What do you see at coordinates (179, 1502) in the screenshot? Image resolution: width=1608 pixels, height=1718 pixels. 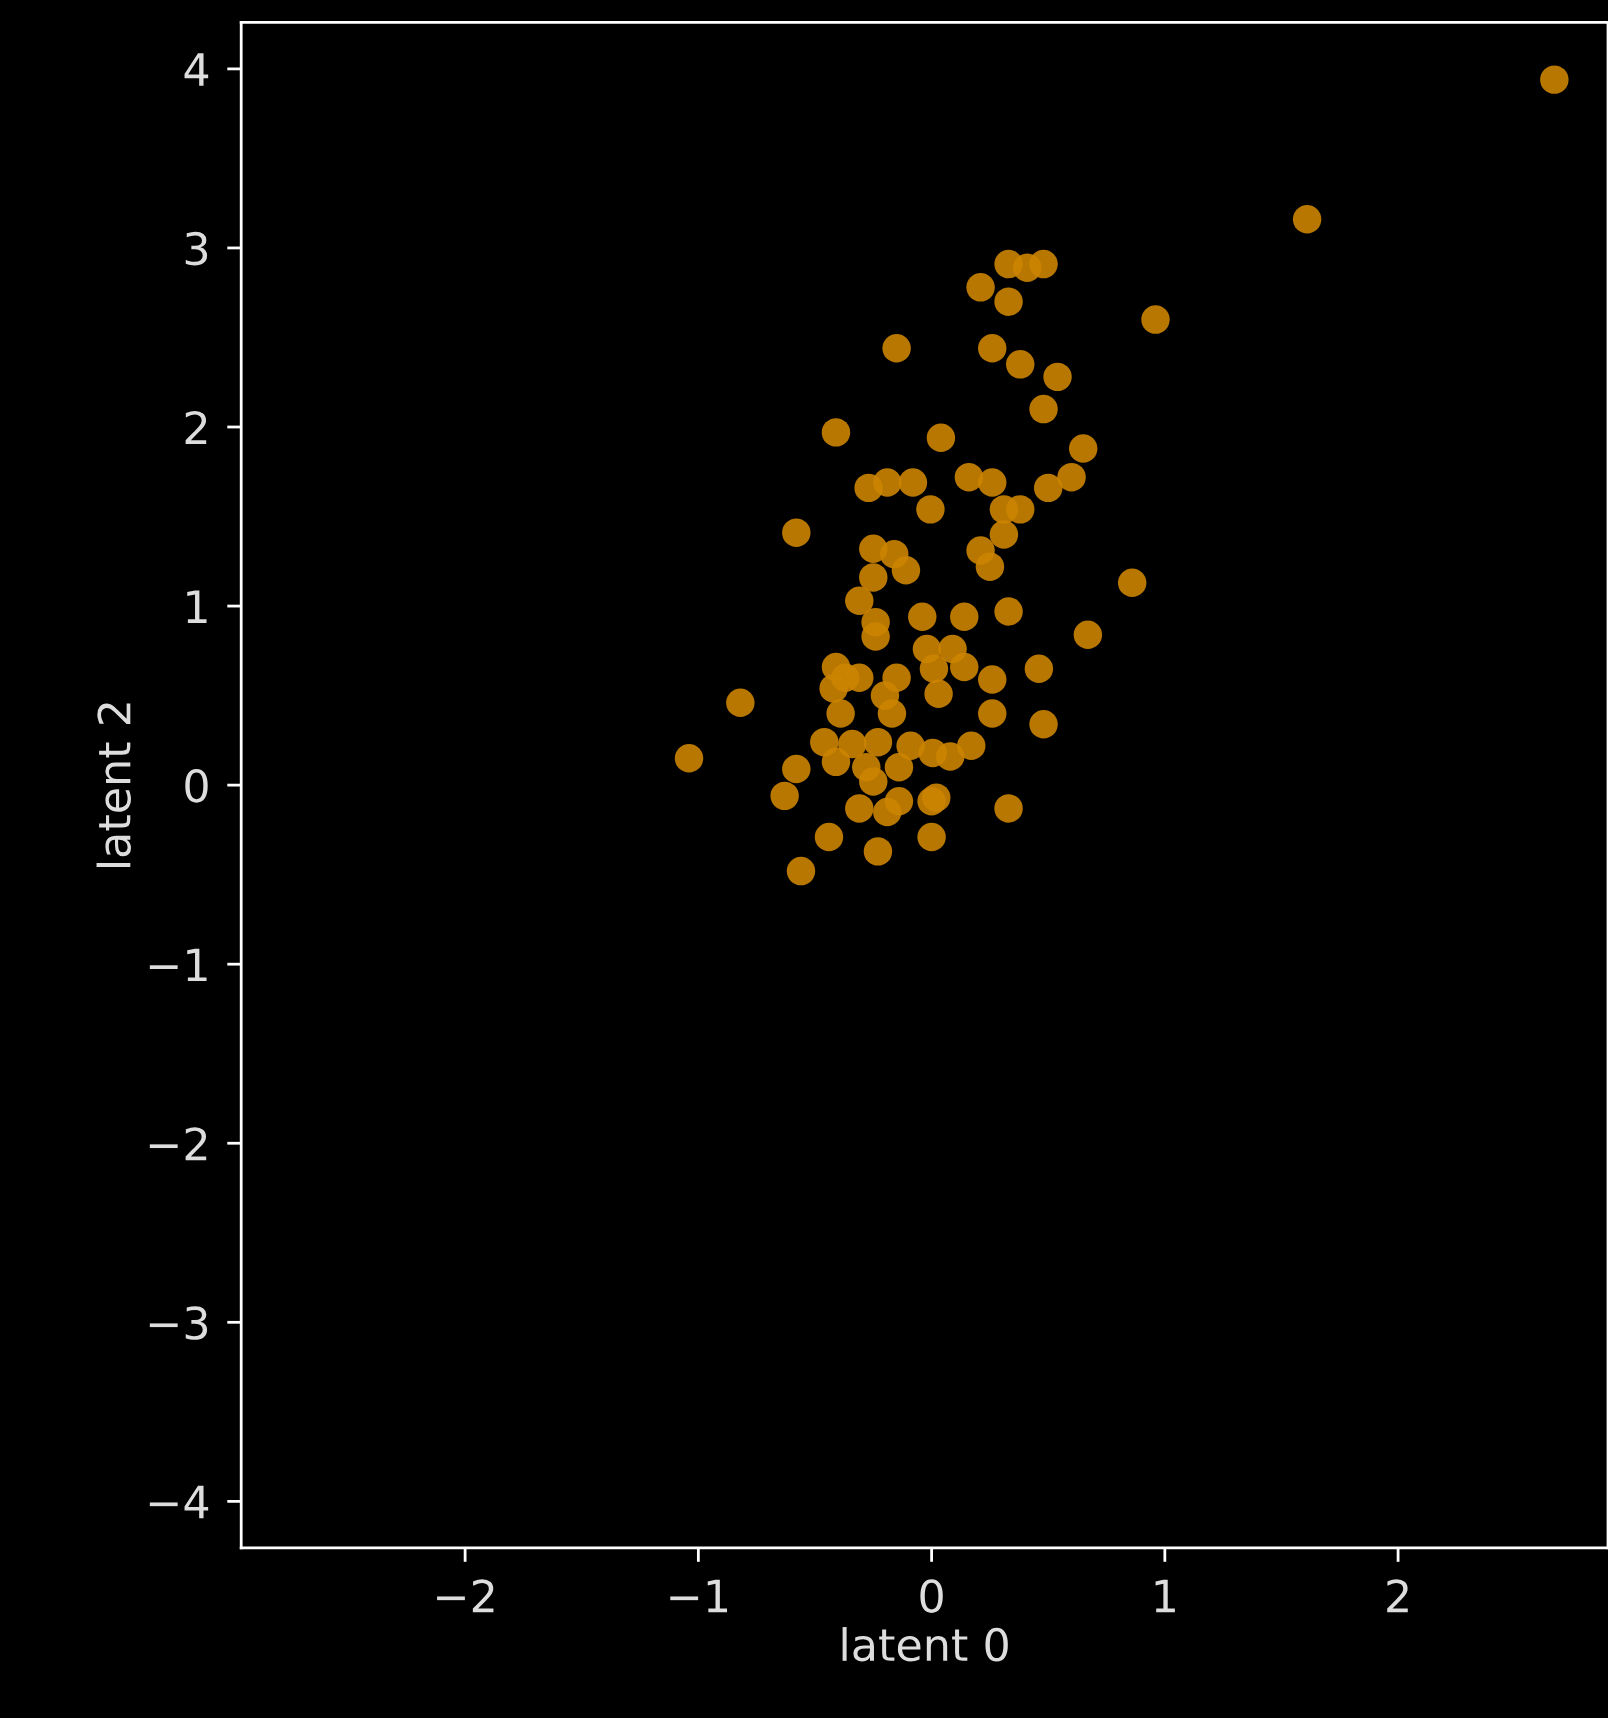 I see `y-tick-label: −4` at bounding box center [179, 1502].